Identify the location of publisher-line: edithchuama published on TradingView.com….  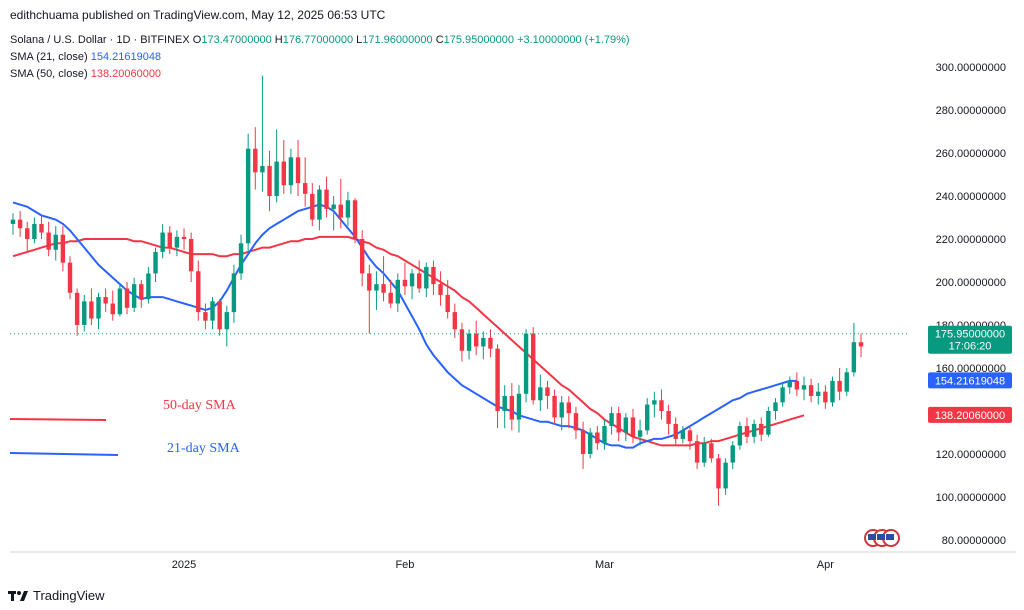
(198, 15).